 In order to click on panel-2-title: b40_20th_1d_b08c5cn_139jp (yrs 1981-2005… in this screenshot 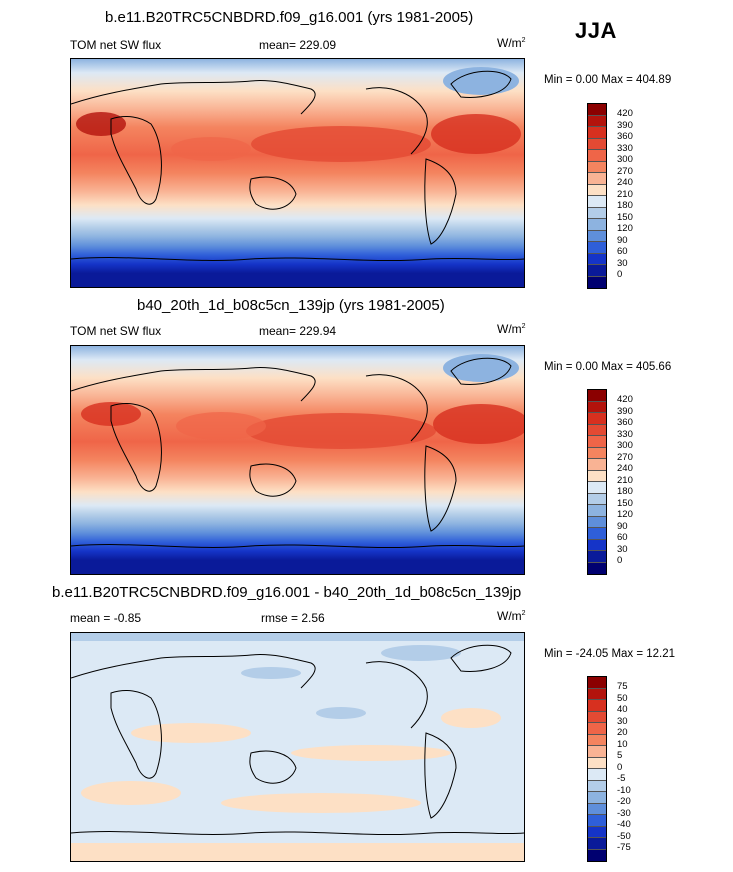, I will do `click(291, 305)`.